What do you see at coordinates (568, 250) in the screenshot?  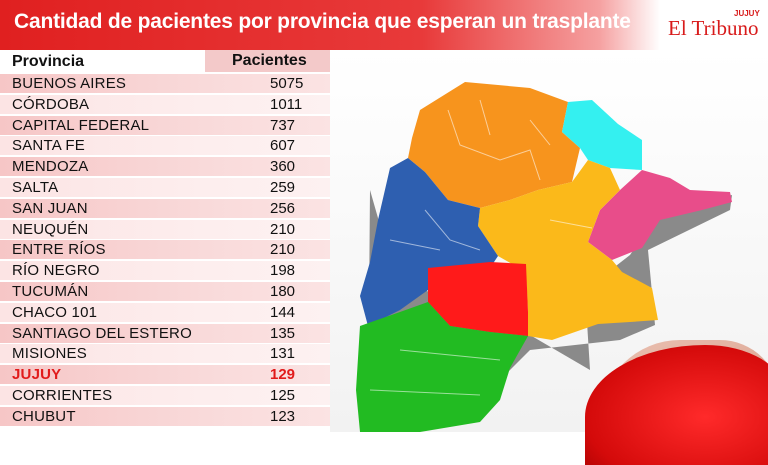 I see `region-yellow` at bounding box center [568, 250].